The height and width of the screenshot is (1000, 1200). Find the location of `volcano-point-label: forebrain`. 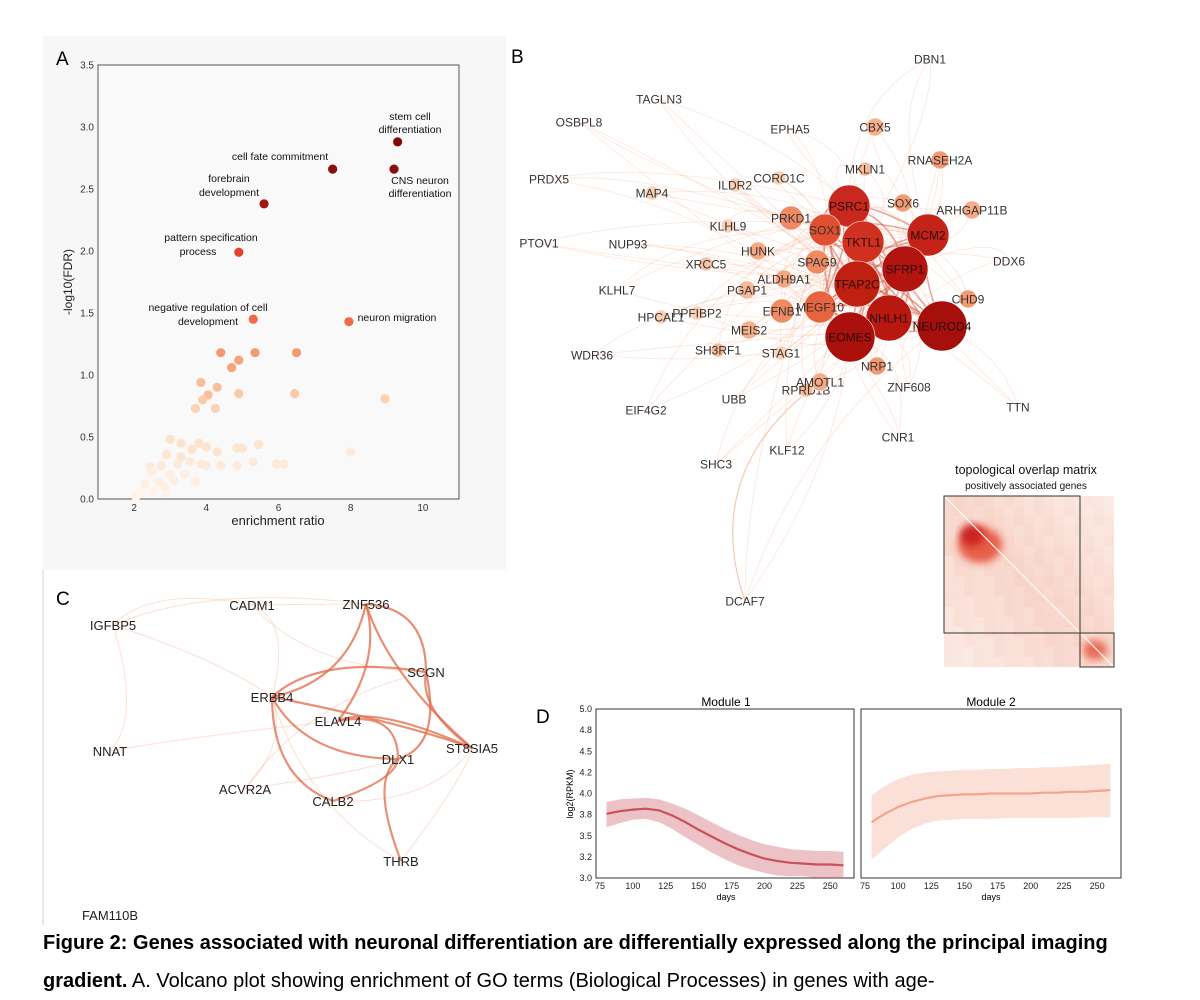

volcano-point-label: forebrain is located at coordinates (229, 179).